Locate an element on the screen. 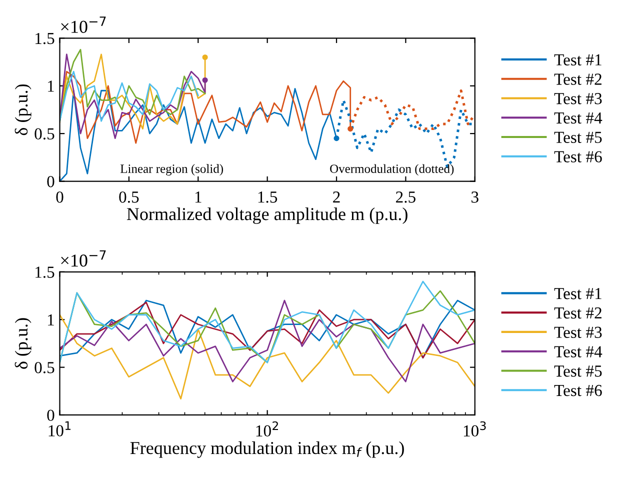 The height and width of the screenshot is (477, 629). x-tick-label: 2 is located at coordinates (336, 197).